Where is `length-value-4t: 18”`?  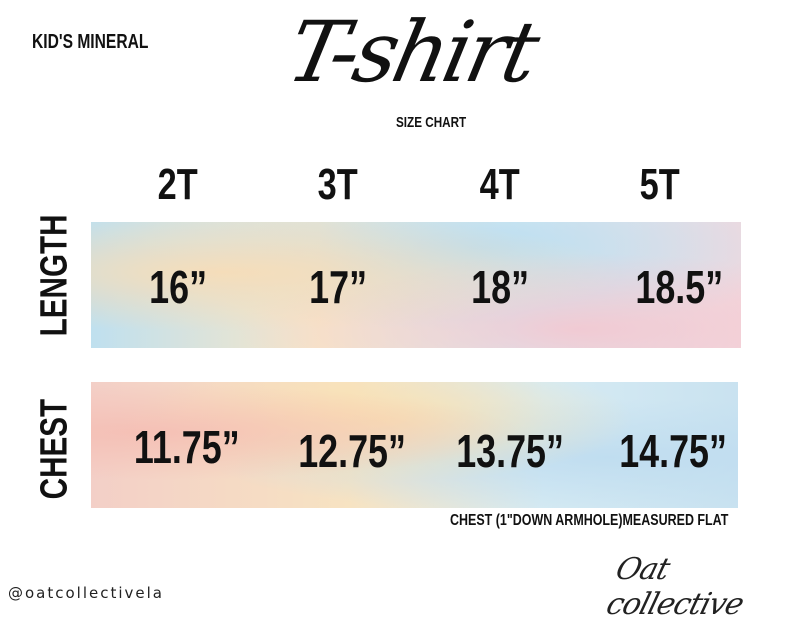
length-value-4t: 18” is located at coordinates (500, 287).